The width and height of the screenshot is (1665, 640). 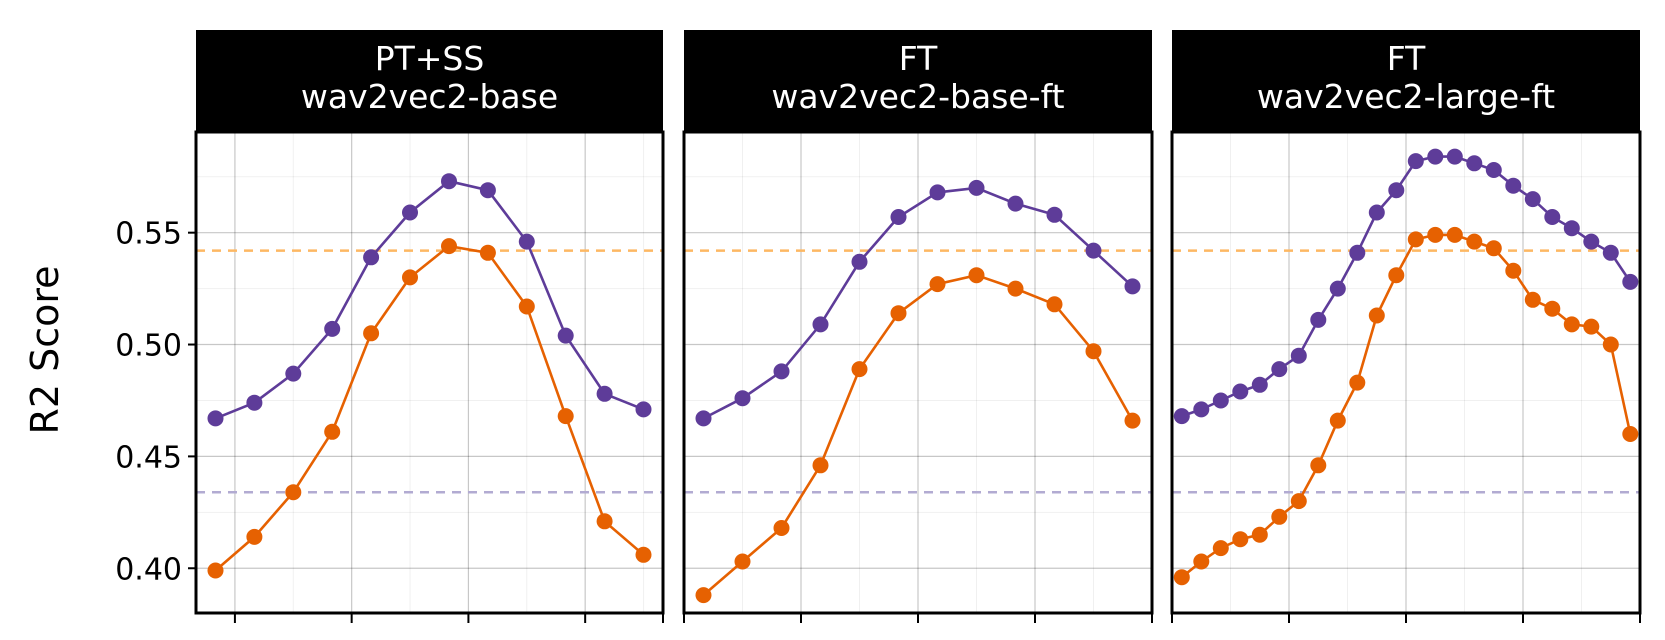 I want to click on y-tick-label: 0.45, so click(x=148, y=457).